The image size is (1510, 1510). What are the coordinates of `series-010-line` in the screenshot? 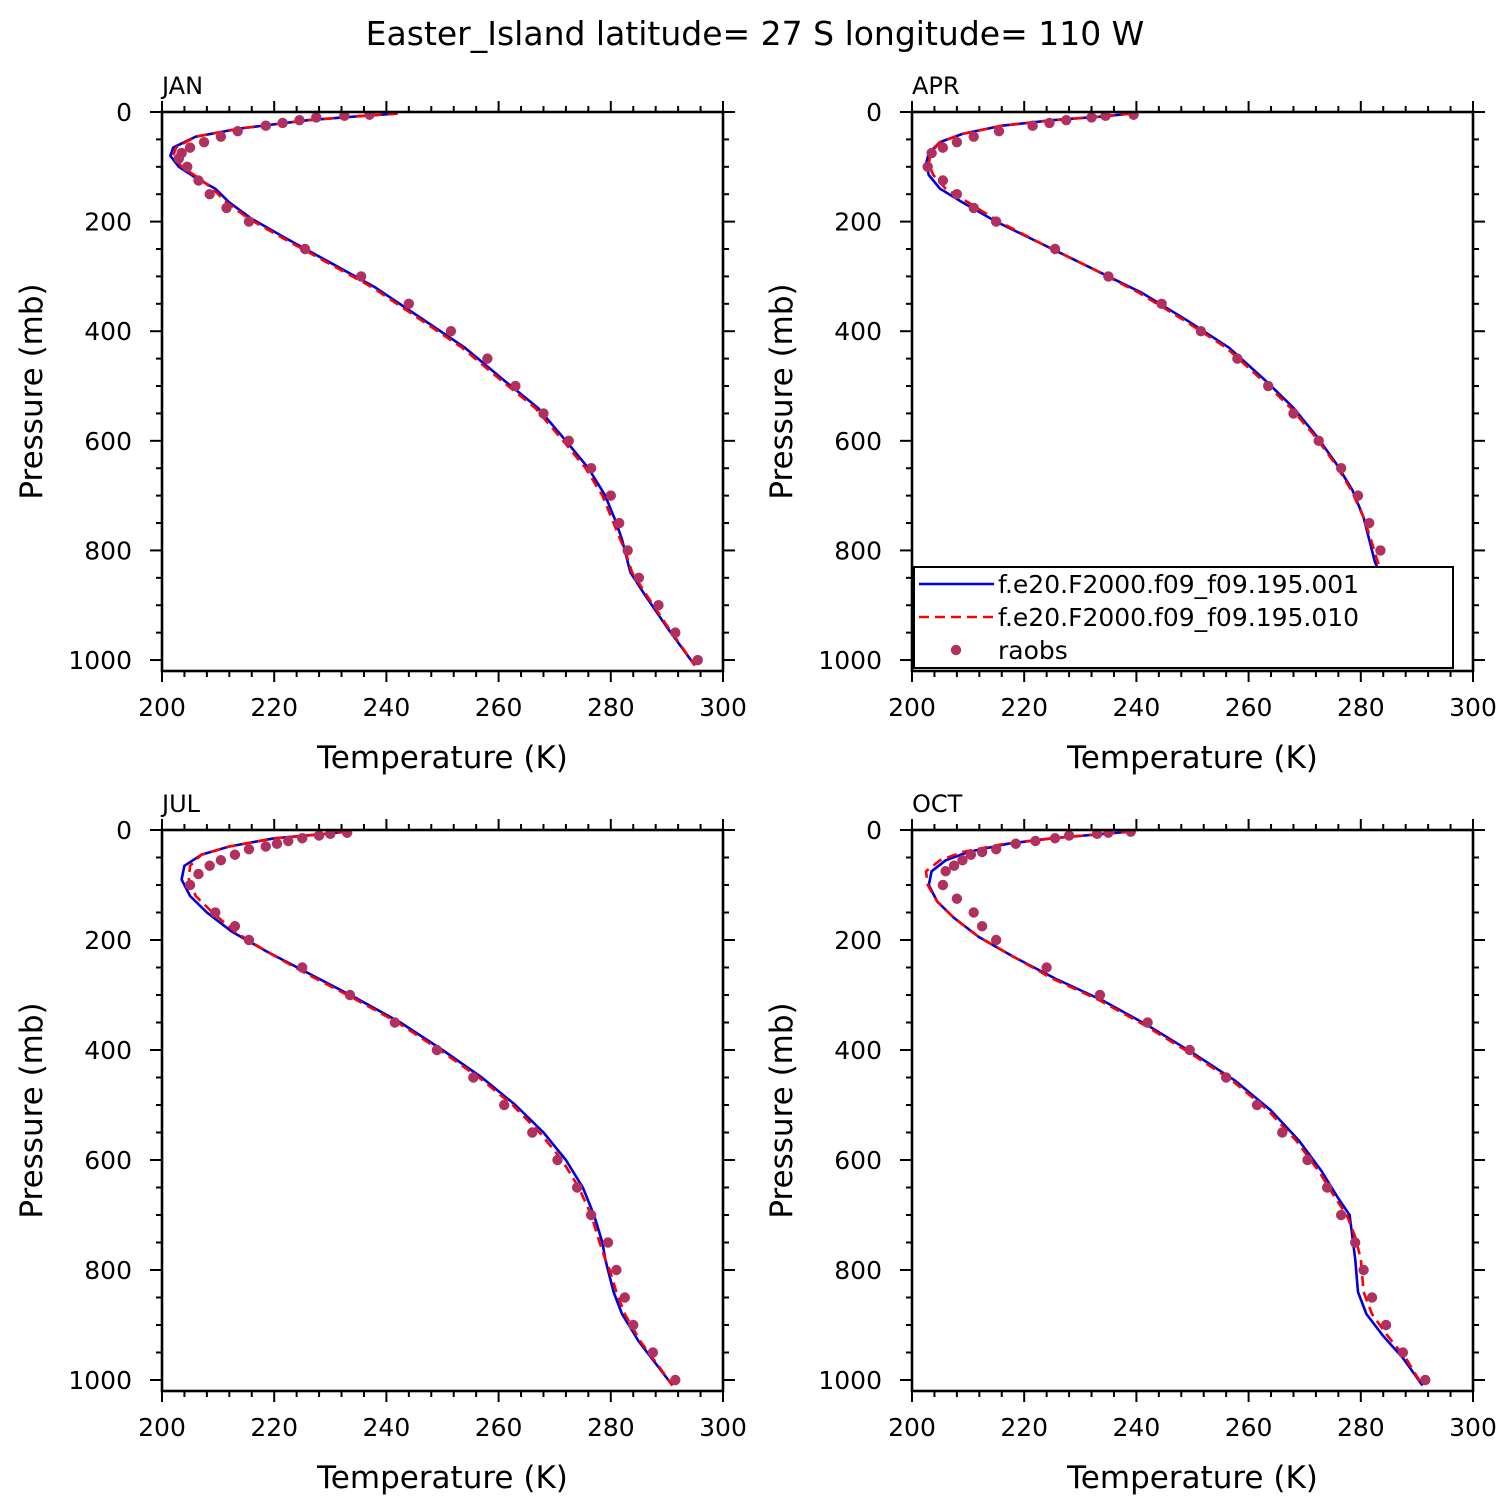 It's located at (433, 389).